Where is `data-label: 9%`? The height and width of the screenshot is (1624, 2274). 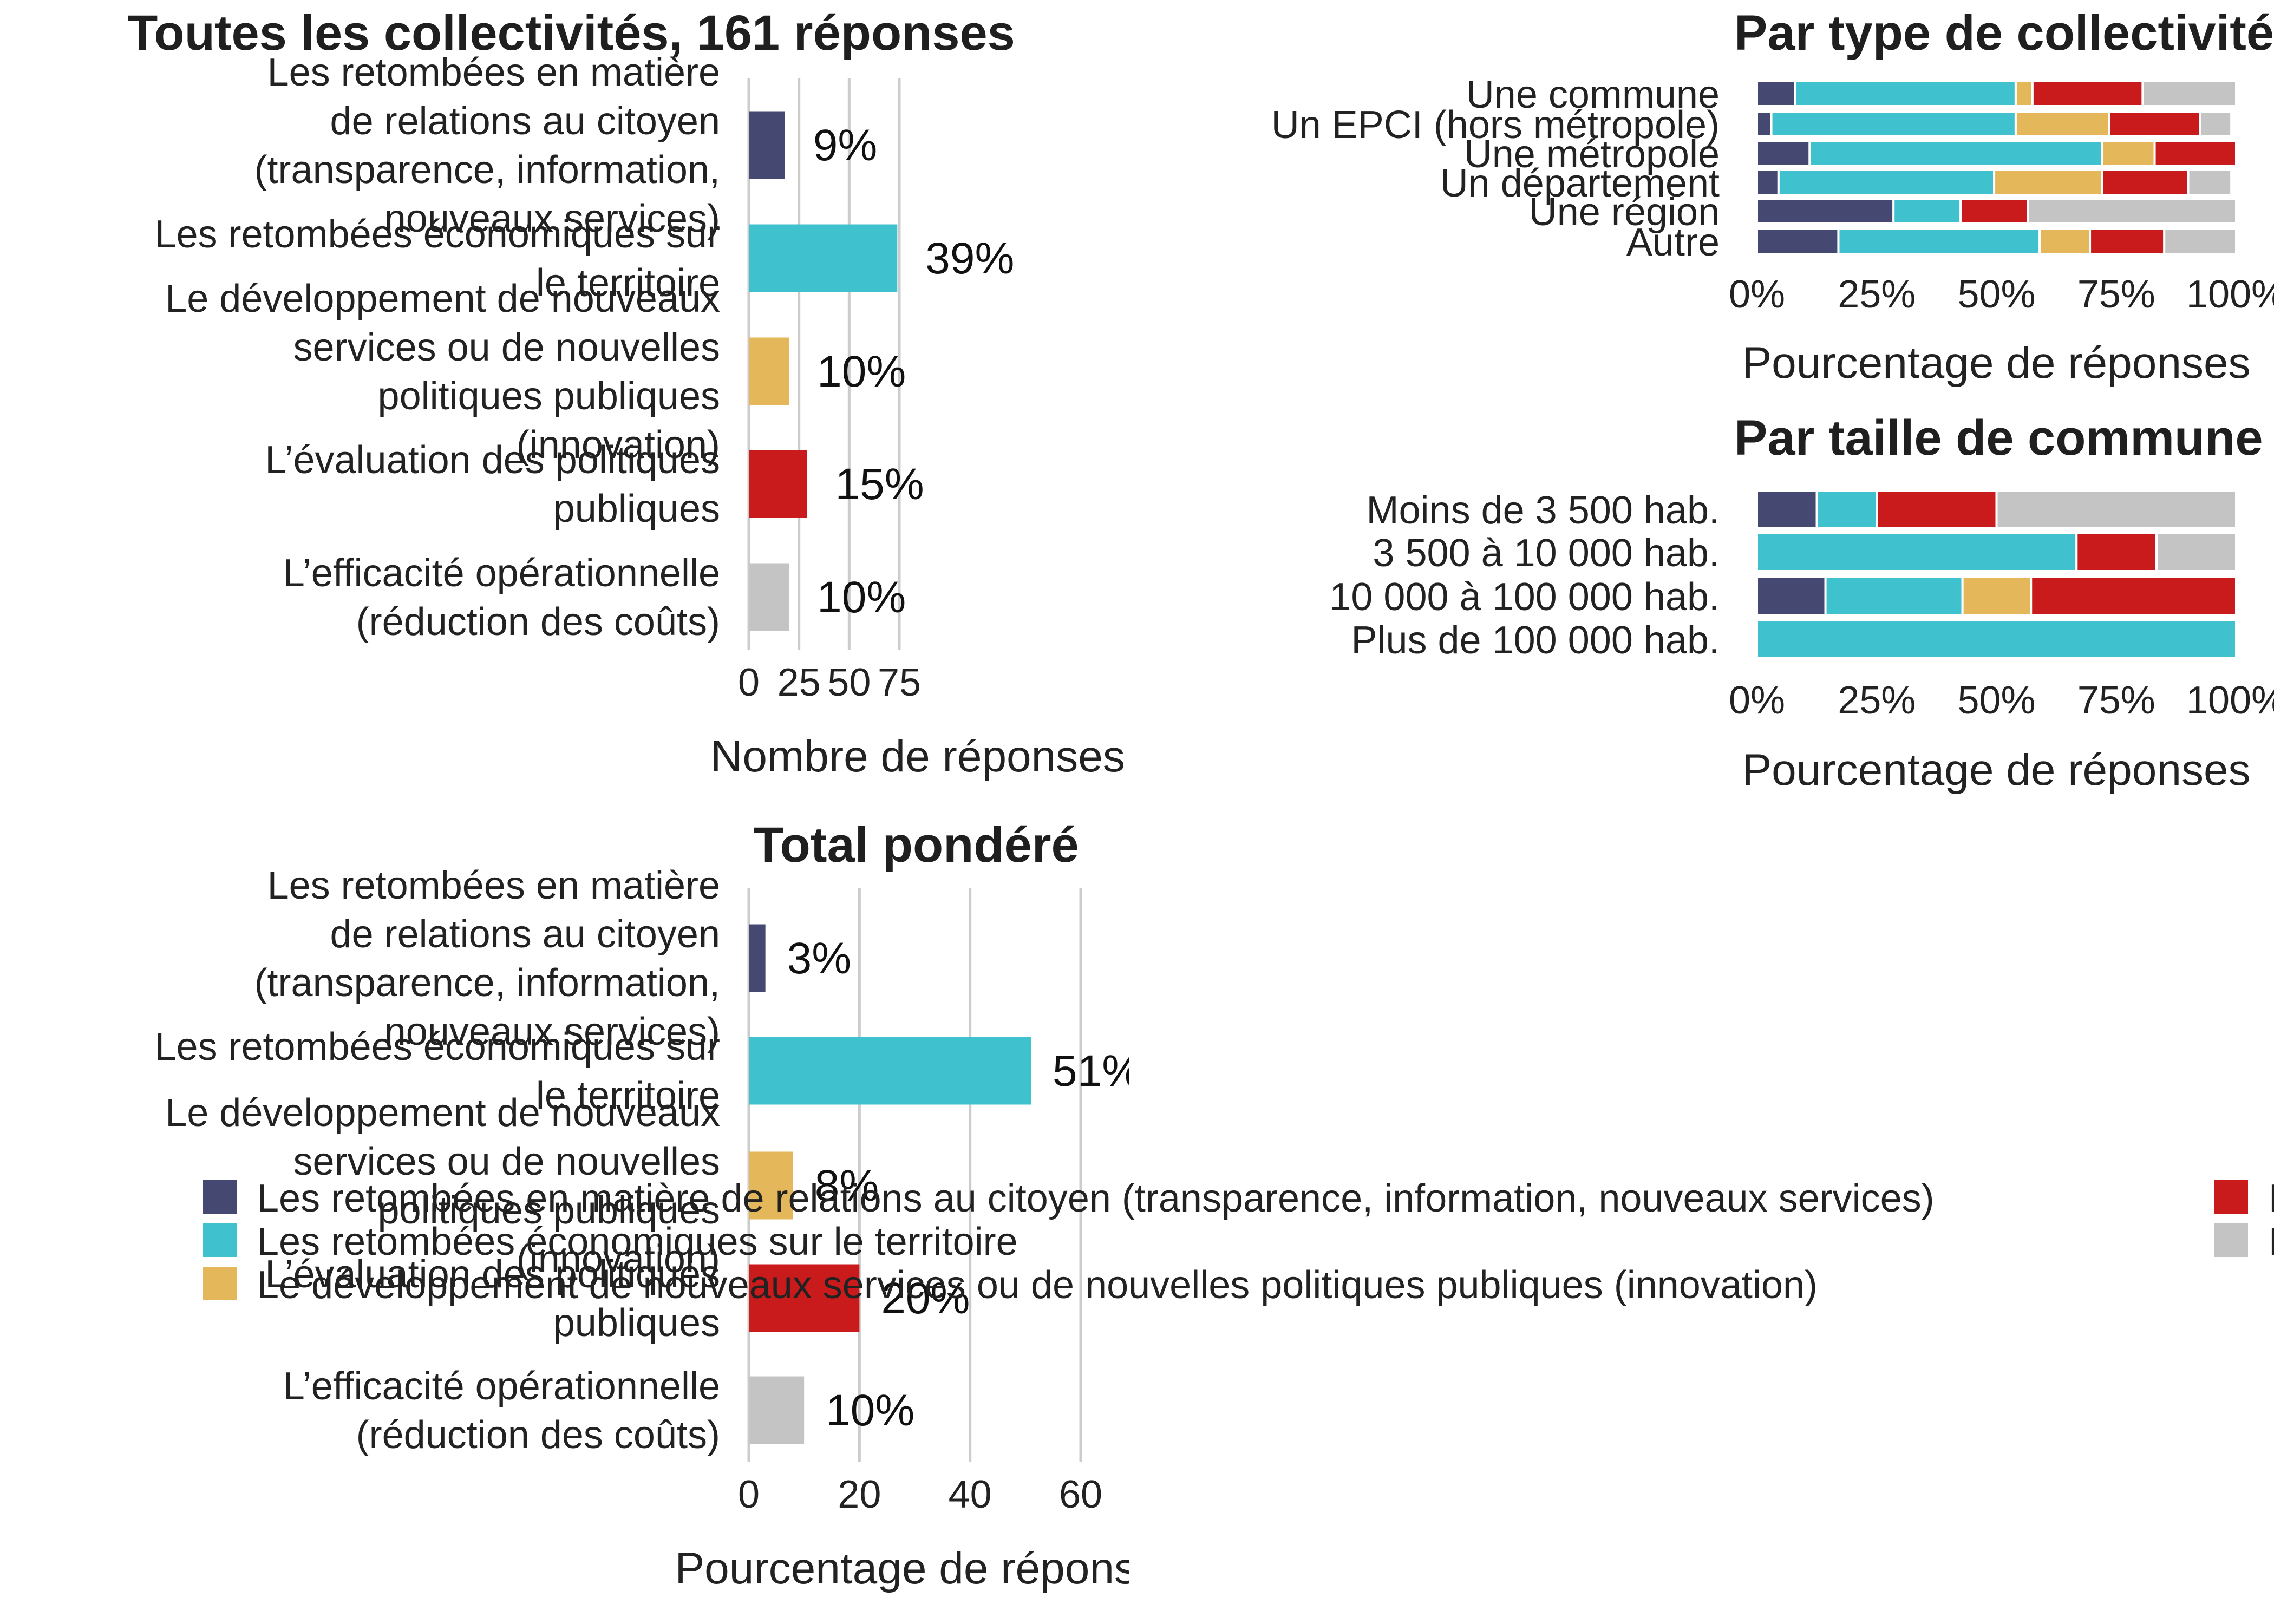
data-label: 9% is located at coordinates (846, 145).